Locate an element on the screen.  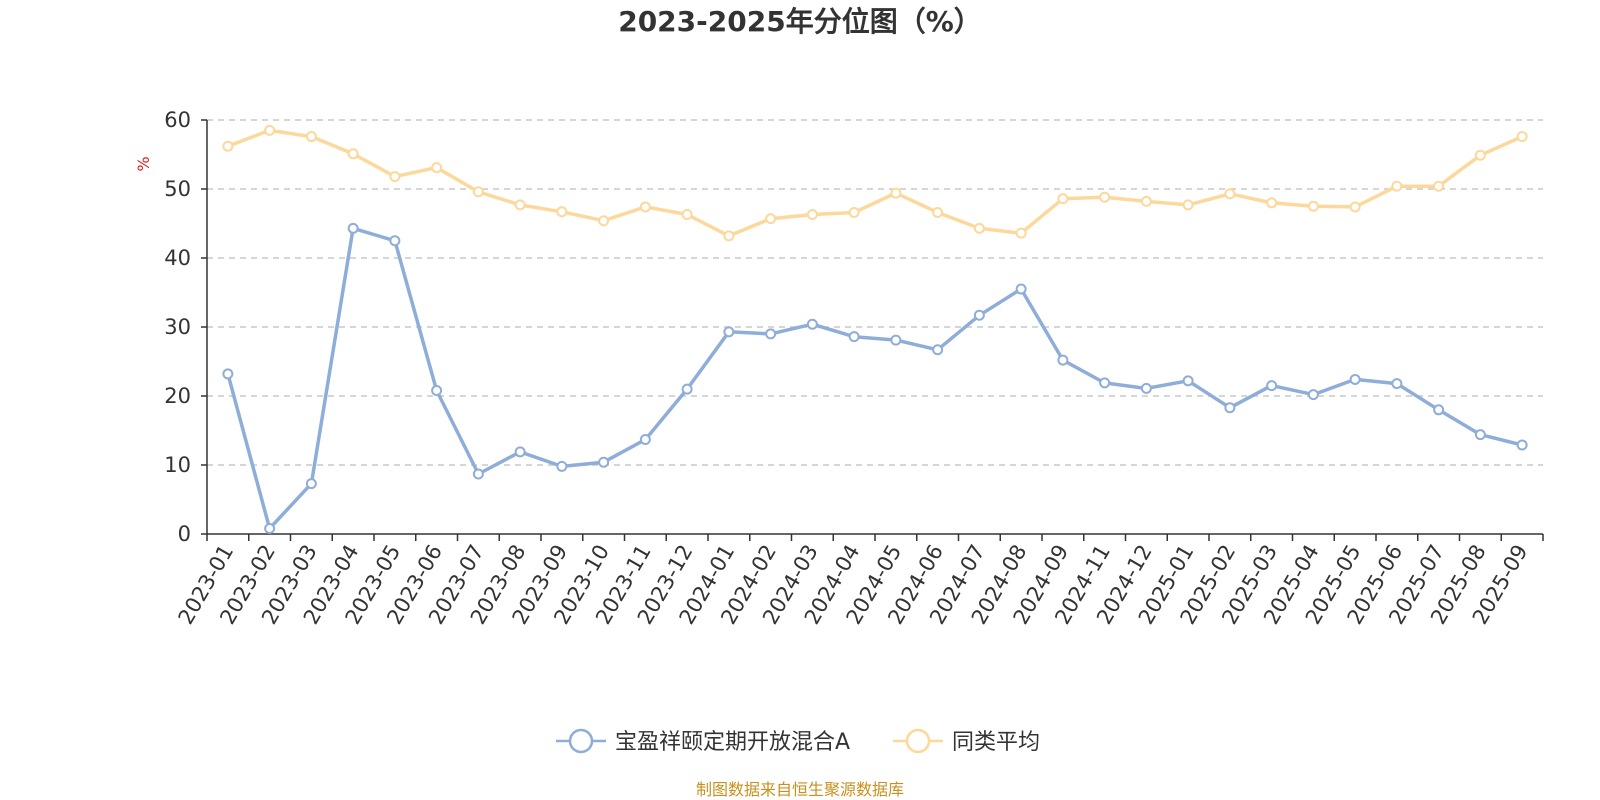
y-tick-label: 60 is located at coordinates (177, 120).